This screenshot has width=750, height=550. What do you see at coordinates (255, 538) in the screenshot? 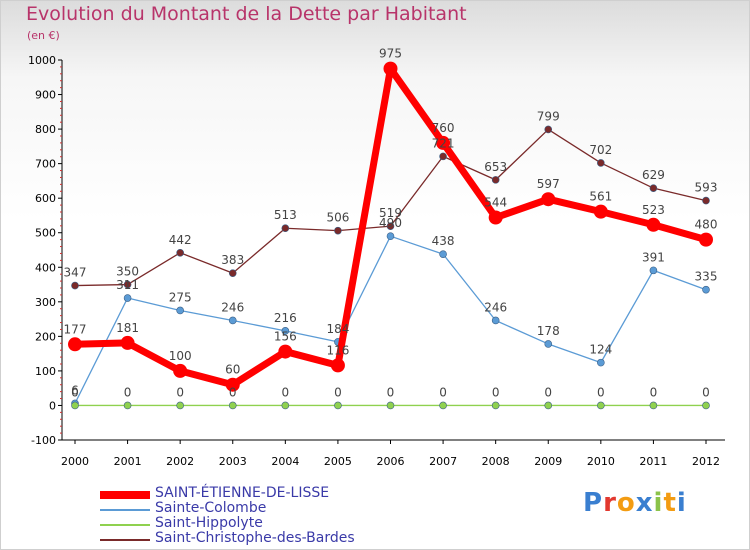
I see `legend-label: Saint-Christophe-des-Bardes` at bounding box center [255, 538].